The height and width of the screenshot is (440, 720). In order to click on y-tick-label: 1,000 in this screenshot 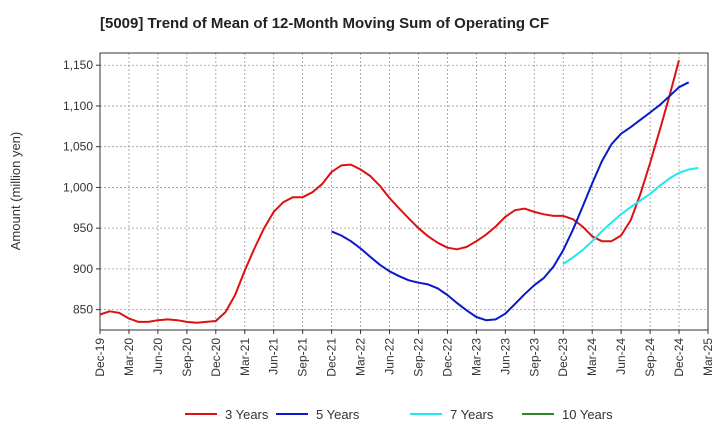, I will do `click(78, 187)`.